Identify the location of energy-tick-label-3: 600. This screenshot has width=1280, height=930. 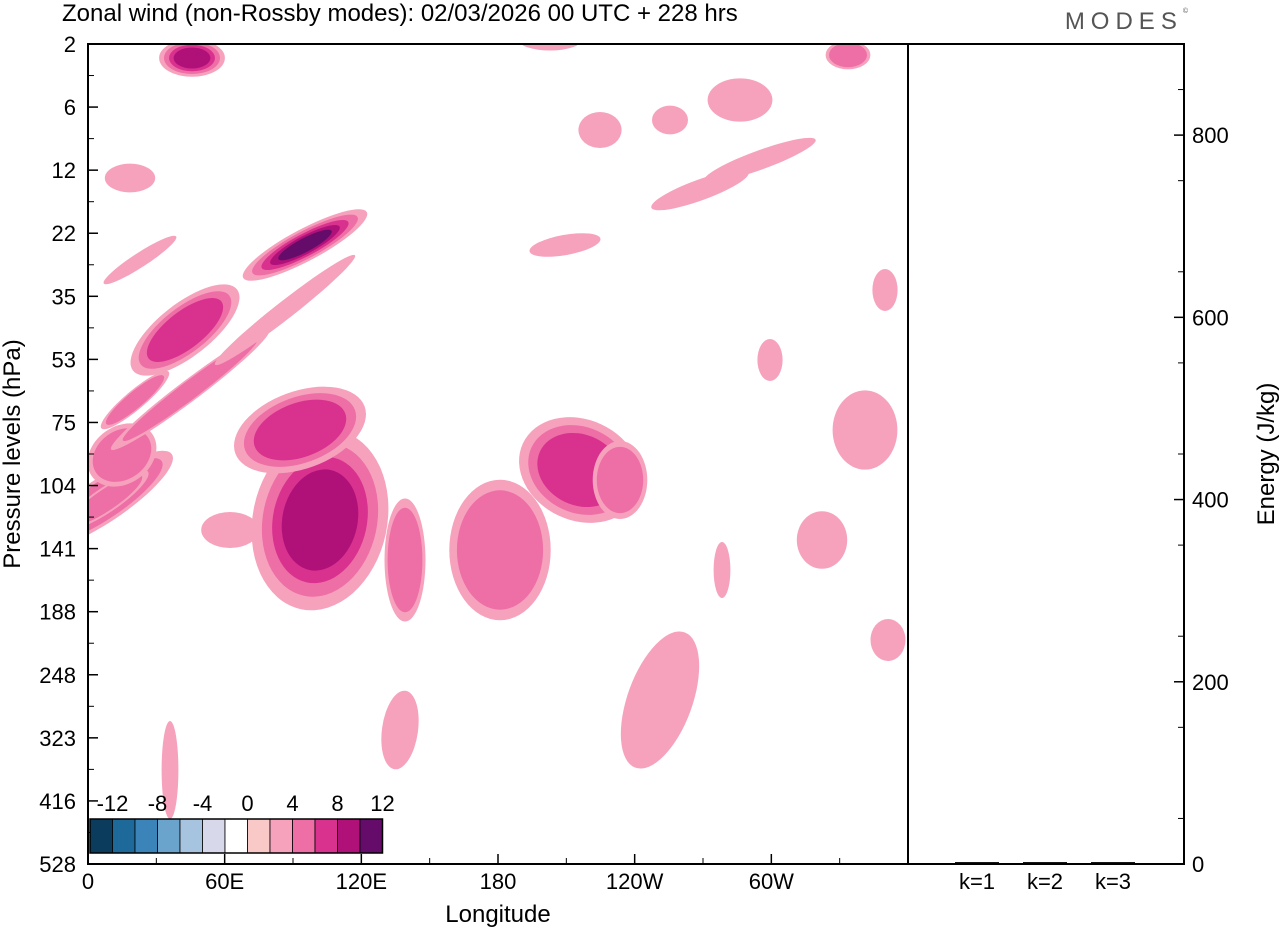
(1210, 317).